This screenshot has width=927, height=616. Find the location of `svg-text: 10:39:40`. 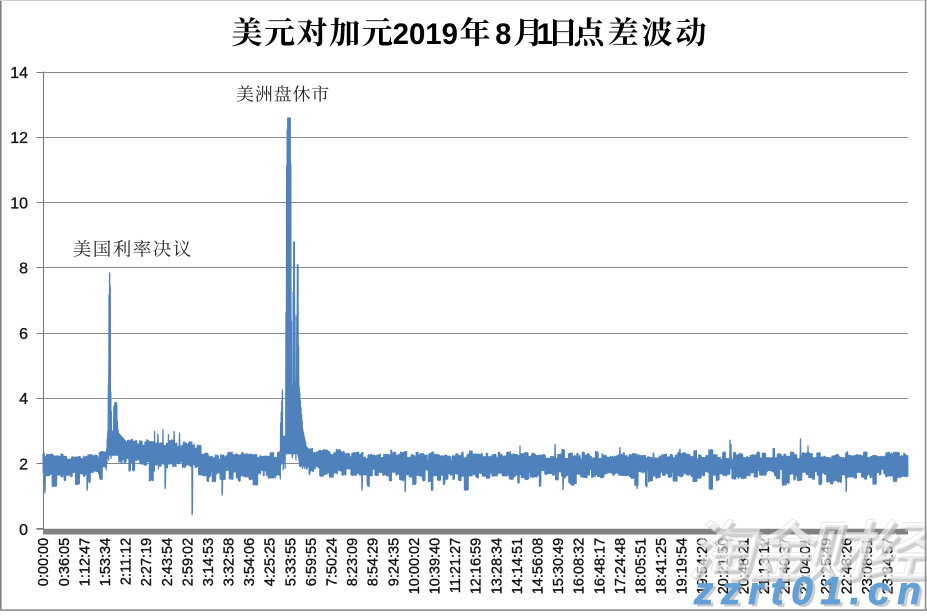

svg-text: 10:39:40 is located at coordinates (436, 566).